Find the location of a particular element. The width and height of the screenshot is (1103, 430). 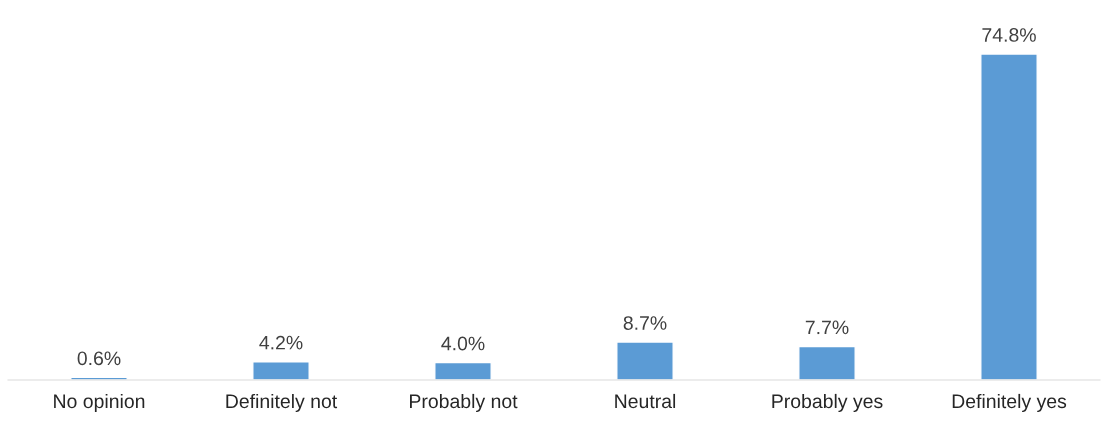

data-label: 4.0% is located at coordinates (463, 343).